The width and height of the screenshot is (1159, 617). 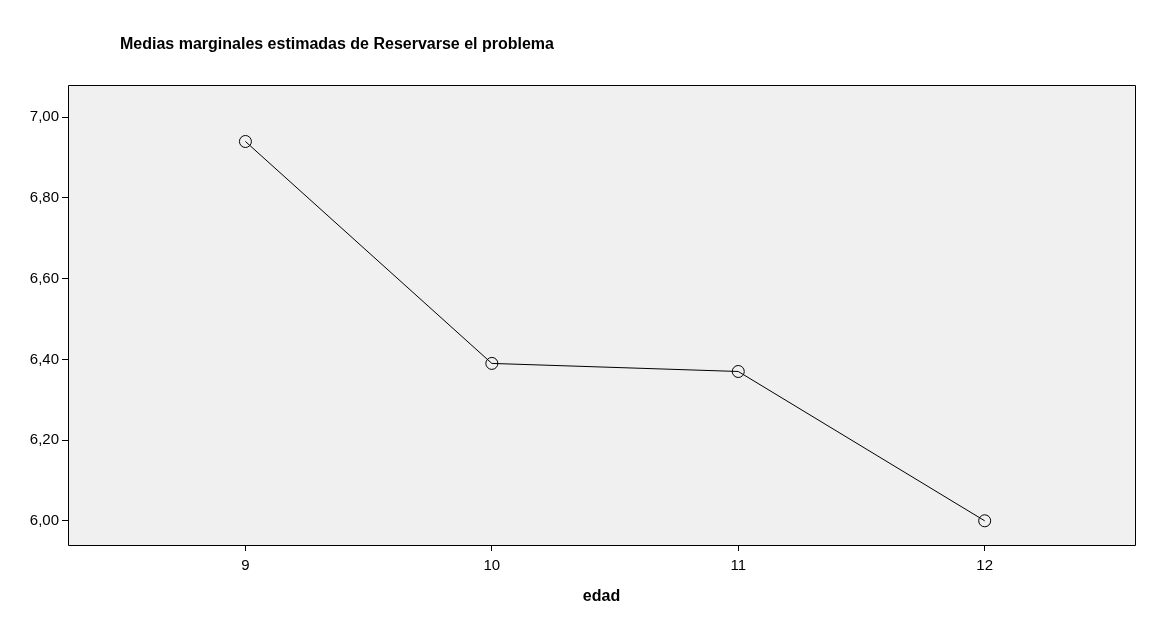 I want to click on y-tick-label: 7,00, so click(x=44, y=116).